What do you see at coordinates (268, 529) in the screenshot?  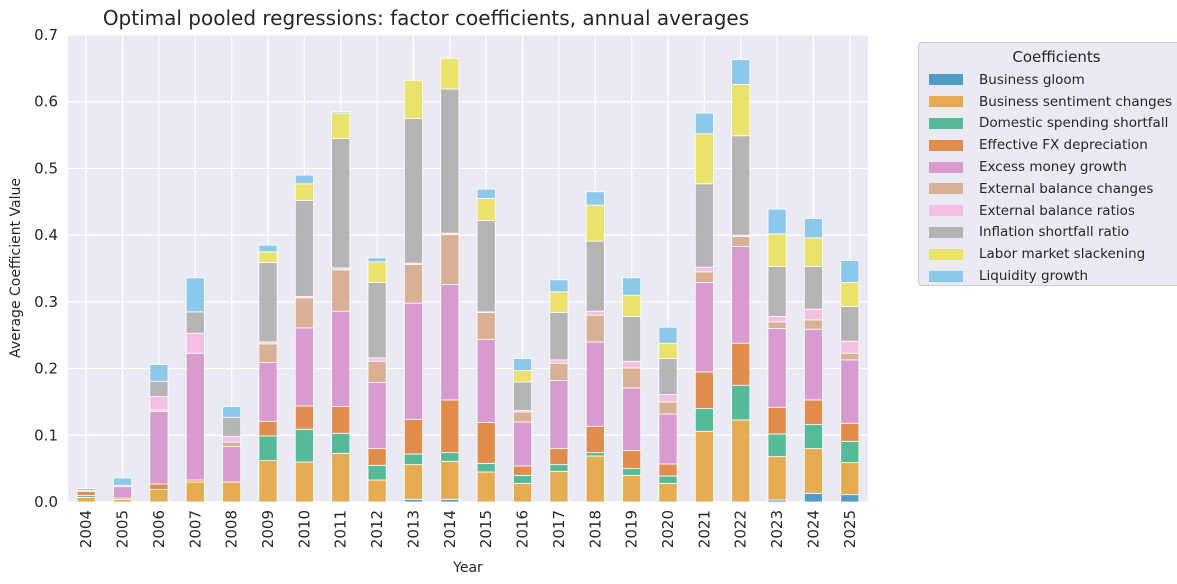 I see `x-tick-label: 2009` at bounding box center [268, 529].